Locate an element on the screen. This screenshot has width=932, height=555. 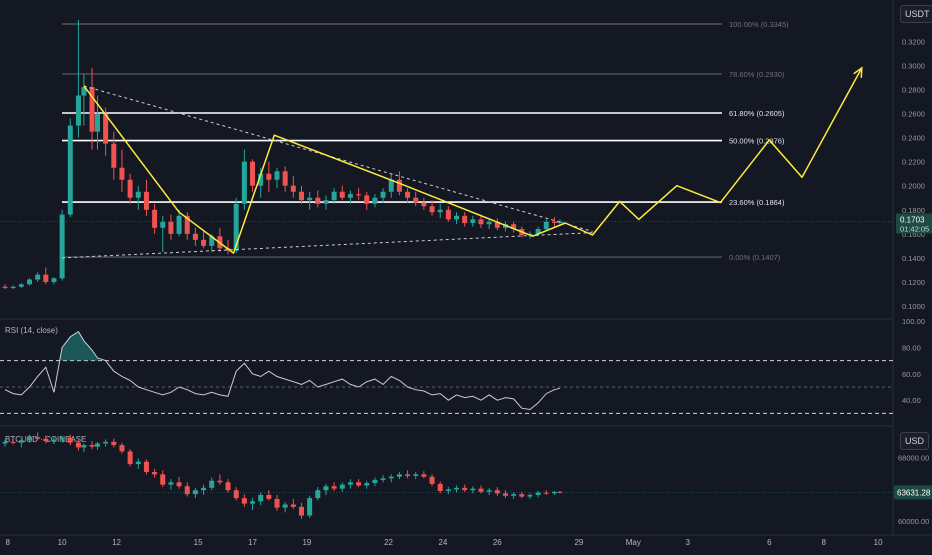
main-price-tick: 0.1000 is located at coordinates (913, 306).